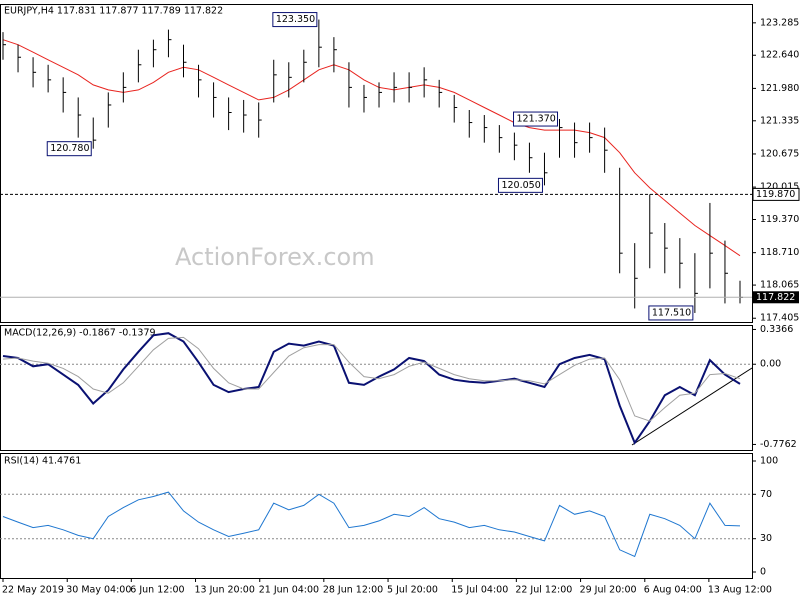 The width and height of the screenshot is (800, 600). Describe the element at coordinates (779, 252) in the screenshot. I see `y-tick-label: 118.710` at that location.